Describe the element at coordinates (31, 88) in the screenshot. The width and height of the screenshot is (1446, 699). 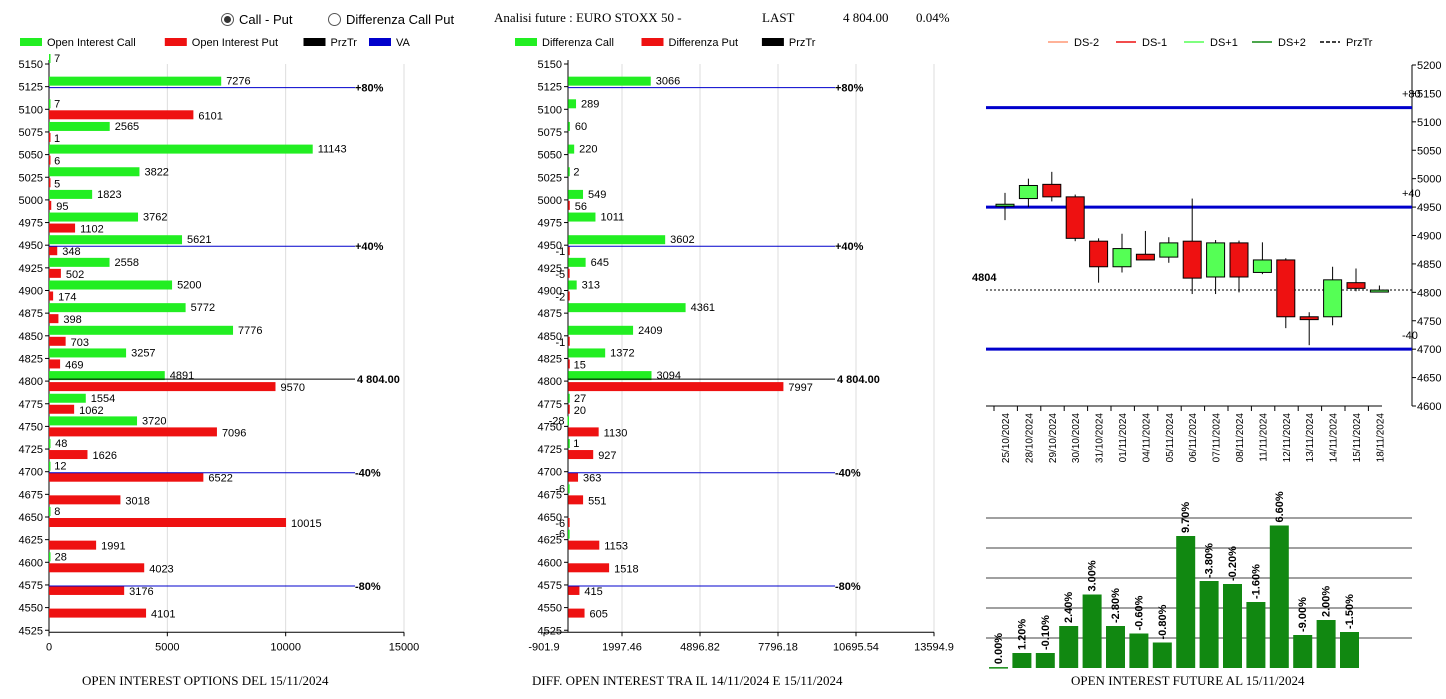
I see `strike-label: 5125` at that location.